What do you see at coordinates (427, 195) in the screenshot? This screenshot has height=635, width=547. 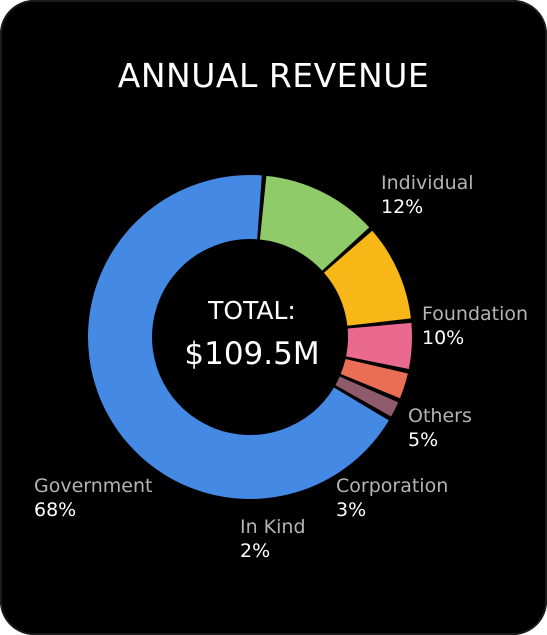 I see `label-individual: Individual 12%` at bounding box center [427, 195].